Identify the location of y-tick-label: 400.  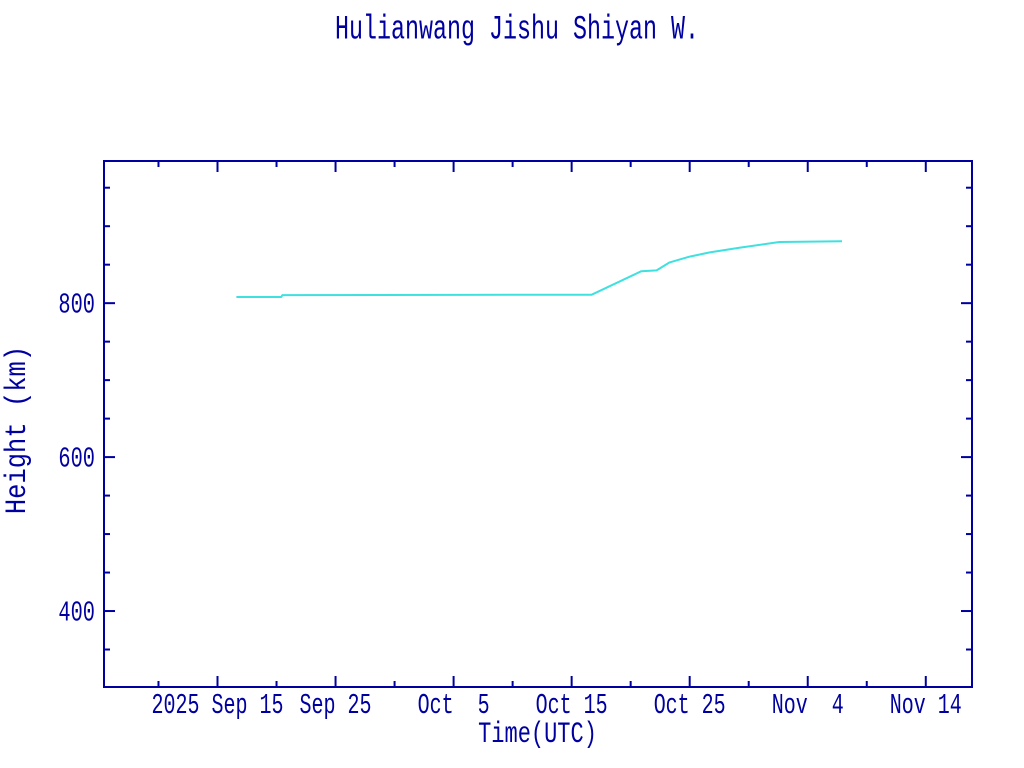
(76, 613).